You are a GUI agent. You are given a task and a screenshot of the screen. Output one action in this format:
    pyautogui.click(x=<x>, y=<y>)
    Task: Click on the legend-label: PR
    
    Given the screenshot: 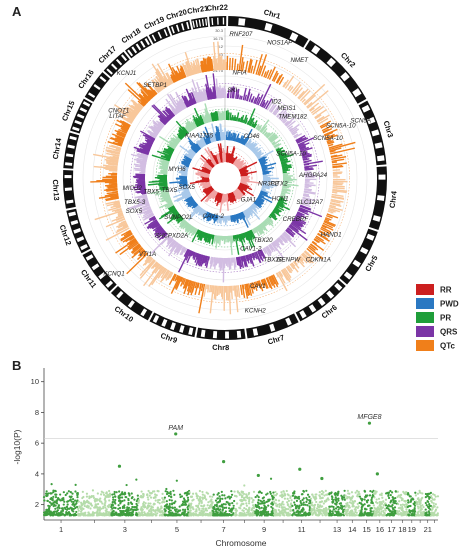 What is the action you would take?
    pyautogui.click(x=445, y=318)
    